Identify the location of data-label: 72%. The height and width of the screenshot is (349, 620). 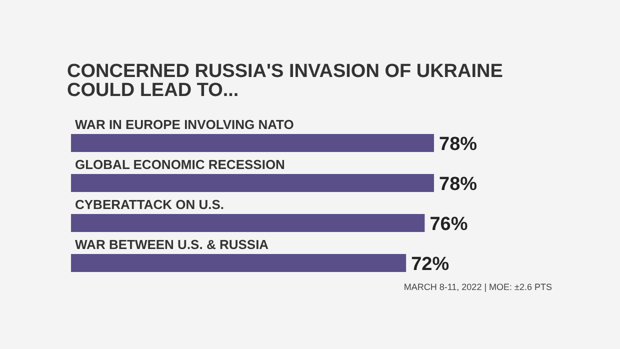
(430, 264).